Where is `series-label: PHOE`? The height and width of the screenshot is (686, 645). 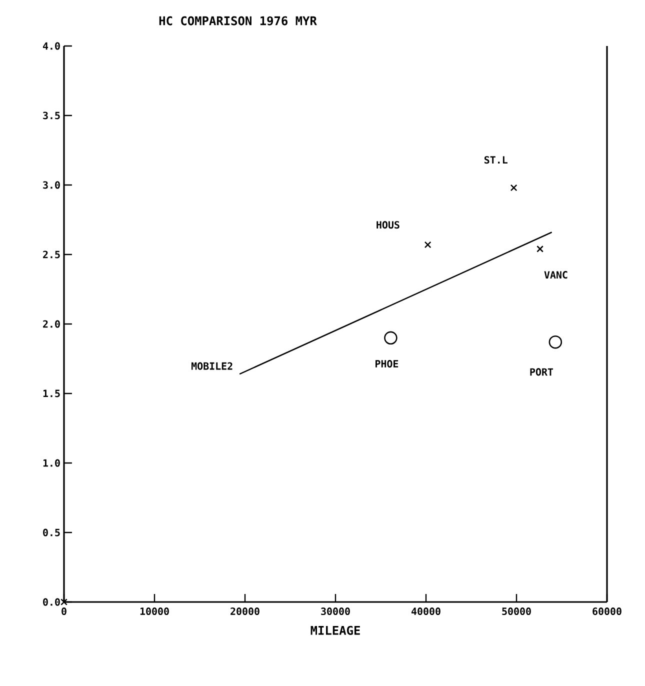
series-label: PHOE is located at coordinates (387, 364).